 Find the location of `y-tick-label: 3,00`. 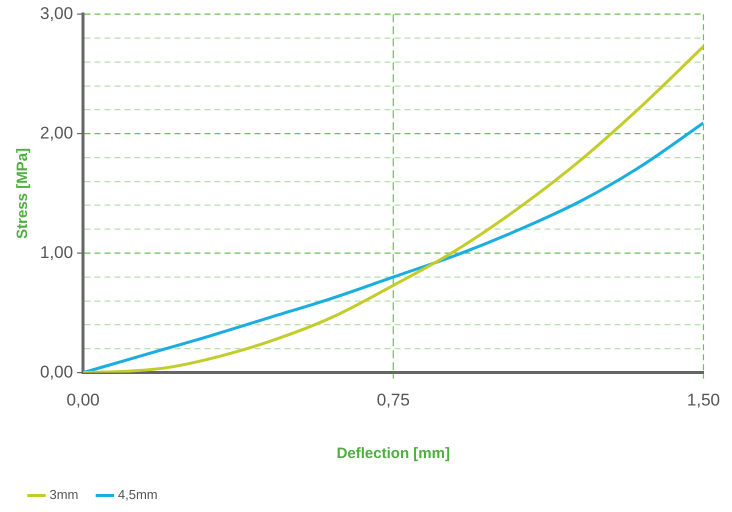

y-tick-label: 3,00 is located at coordinates (57, 13).